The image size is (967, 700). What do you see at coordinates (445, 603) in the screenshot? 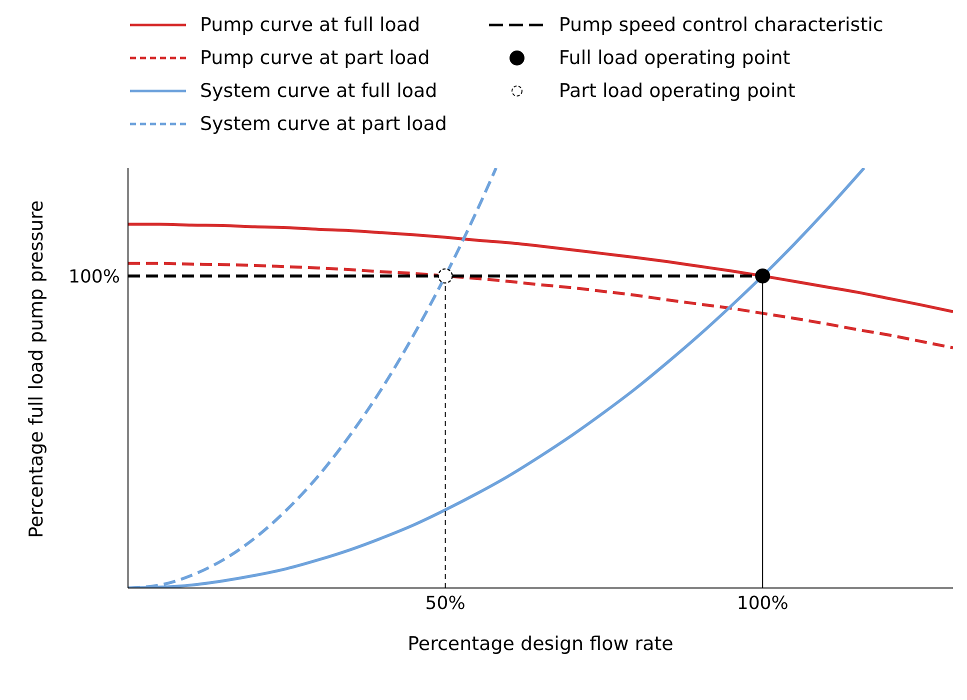
I see `x-tick-label: 50%` at bounding box center [445, 603].